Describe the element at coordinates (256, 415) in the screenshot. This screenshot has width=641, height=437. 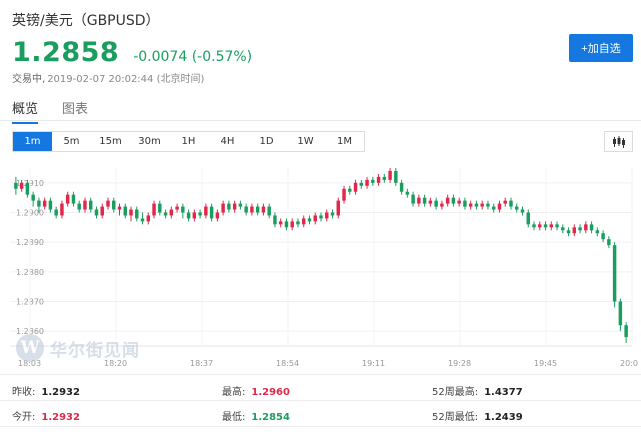
I see `stat-low: 最低: 1.2854` at that location.